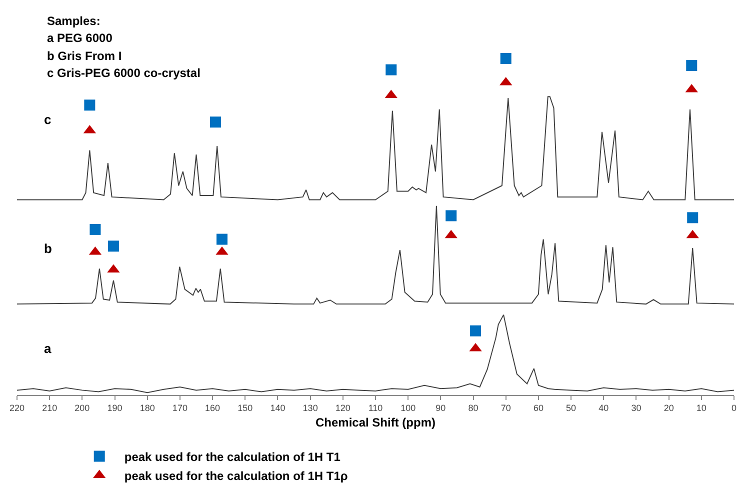 The image size is (740, 494). Describe the element at coordinates (473, 407) in the screenshot. I see `x-tick-label: 80` at that location.